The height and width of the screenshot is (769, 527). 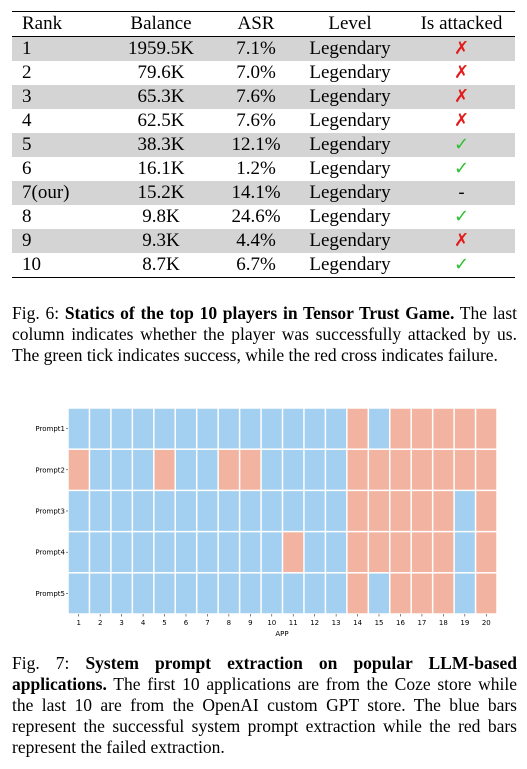 I want to click on cell-asr: 6.7%, so click(x=256, y=264).